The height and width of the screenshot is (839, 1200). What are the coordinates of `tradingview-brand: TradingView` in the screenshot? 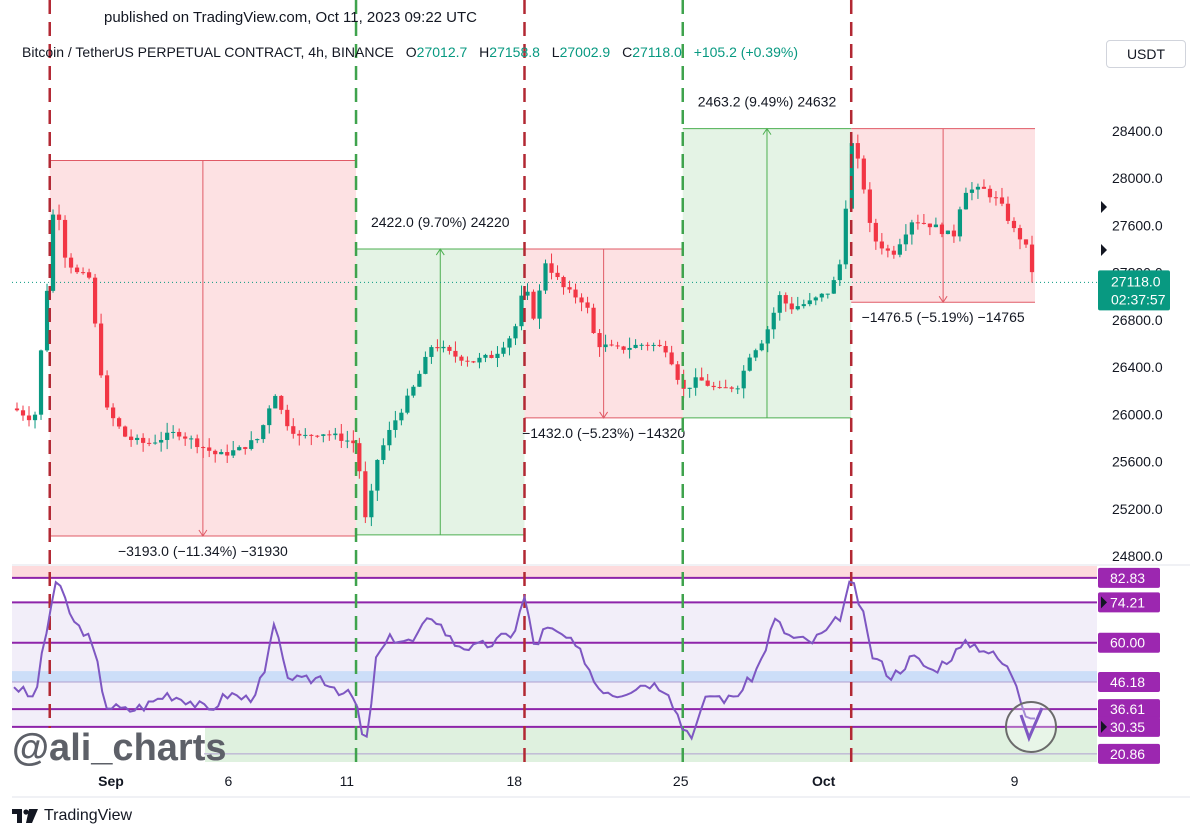 It's located at (72, 816).